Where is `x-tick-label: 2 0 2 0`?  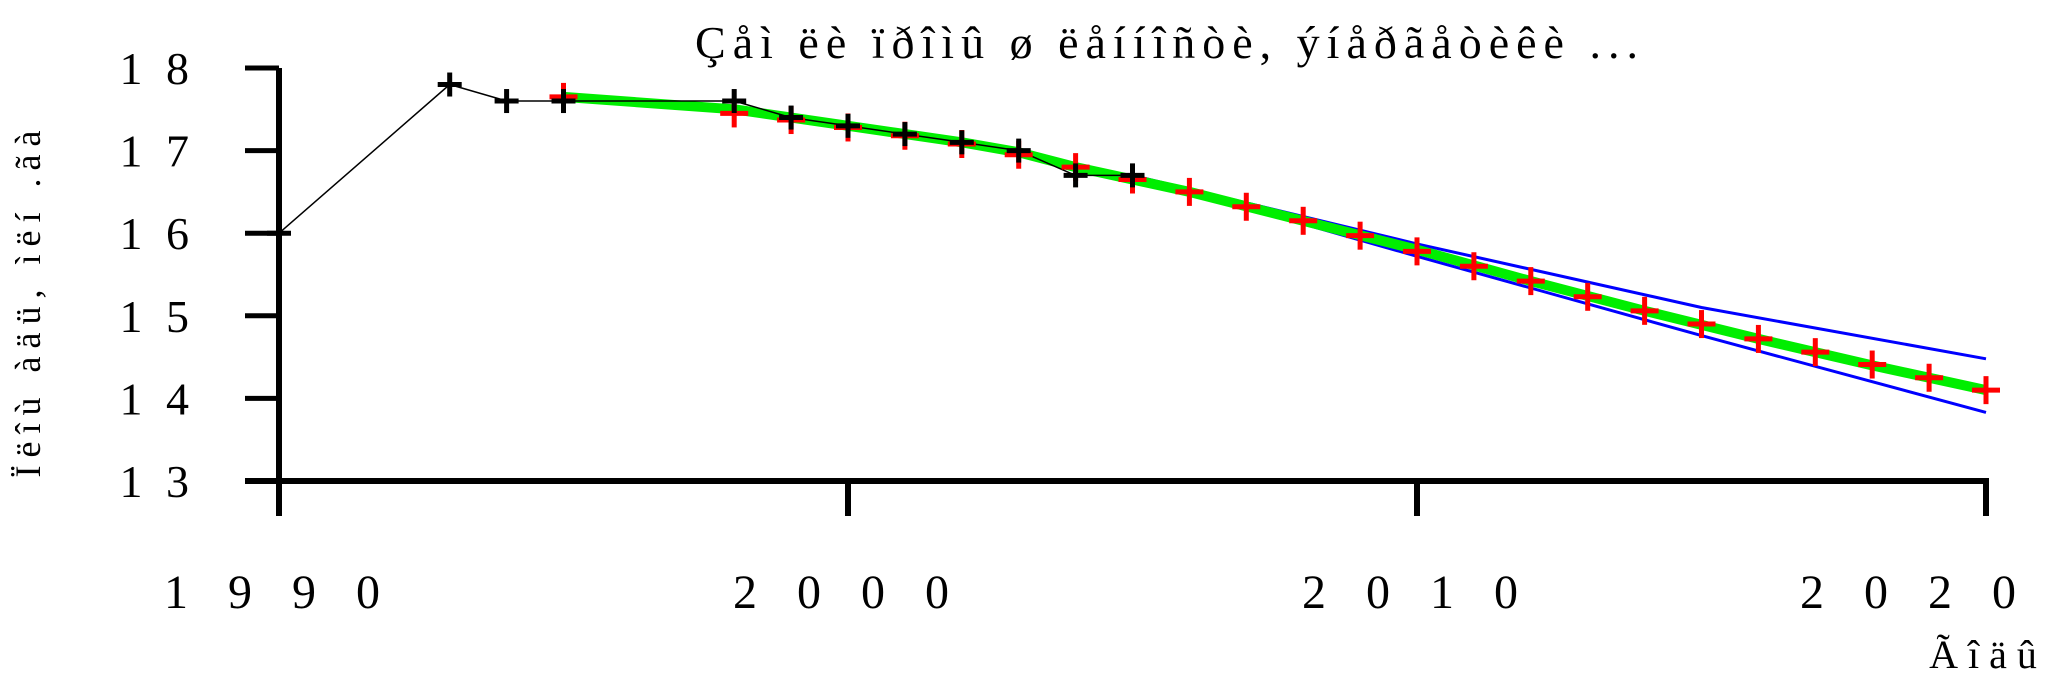 x-tick-label: 2 0 2 0 is located at coordinates (1915, 592).